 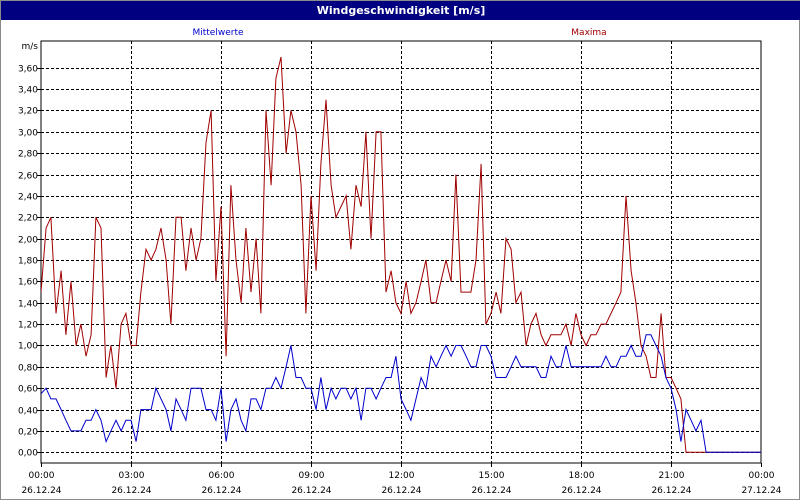 I want to click on x-tick-time-label: 21:00, so click(x=672, y=476).